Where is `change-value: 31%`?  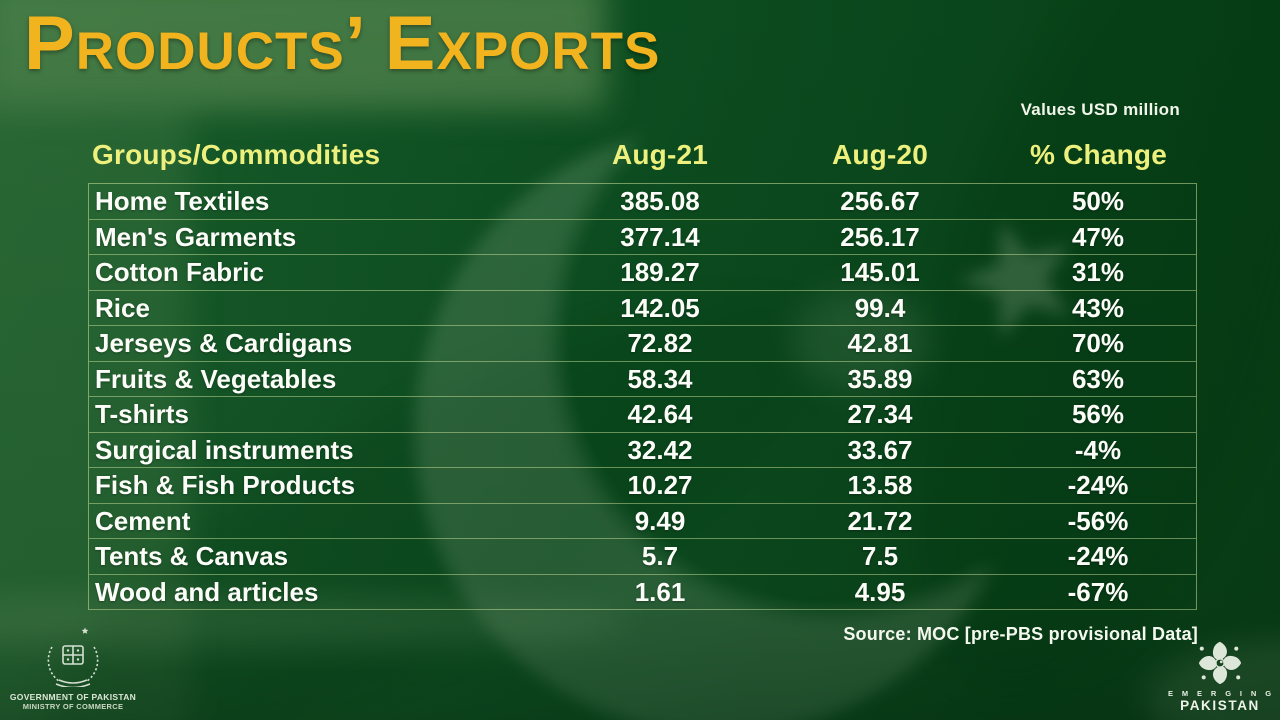 change-value: 31% is located at coordinates (1098, 272).